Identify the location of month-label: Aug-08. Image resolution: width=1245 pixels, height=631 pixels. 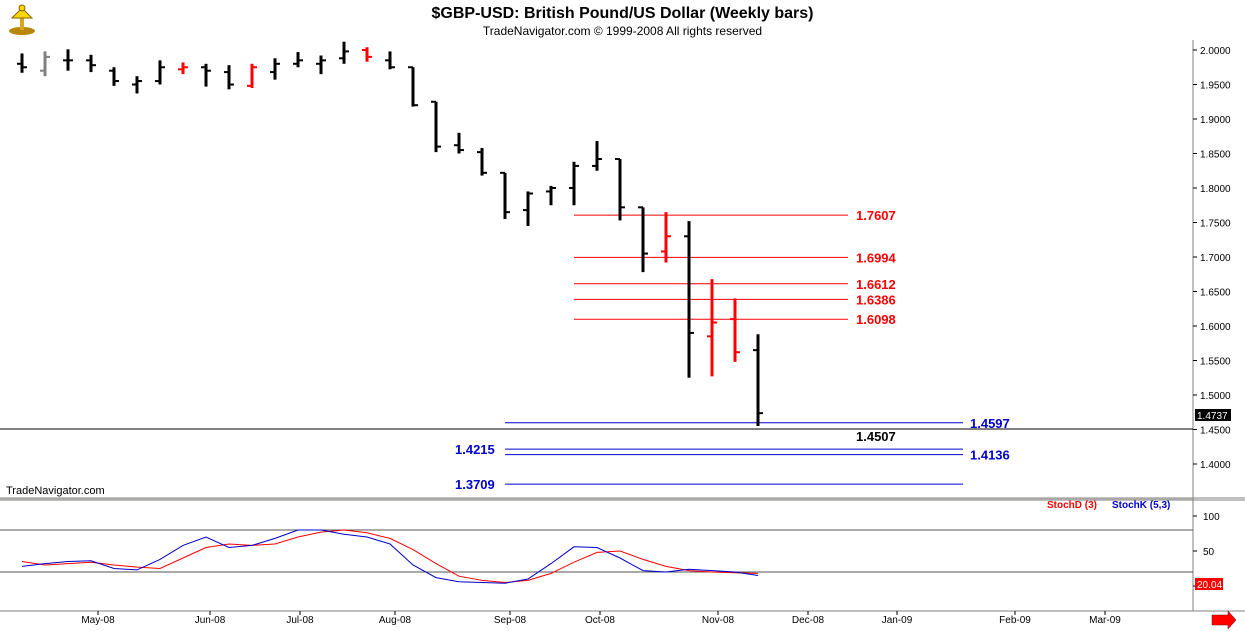
(395, 620).